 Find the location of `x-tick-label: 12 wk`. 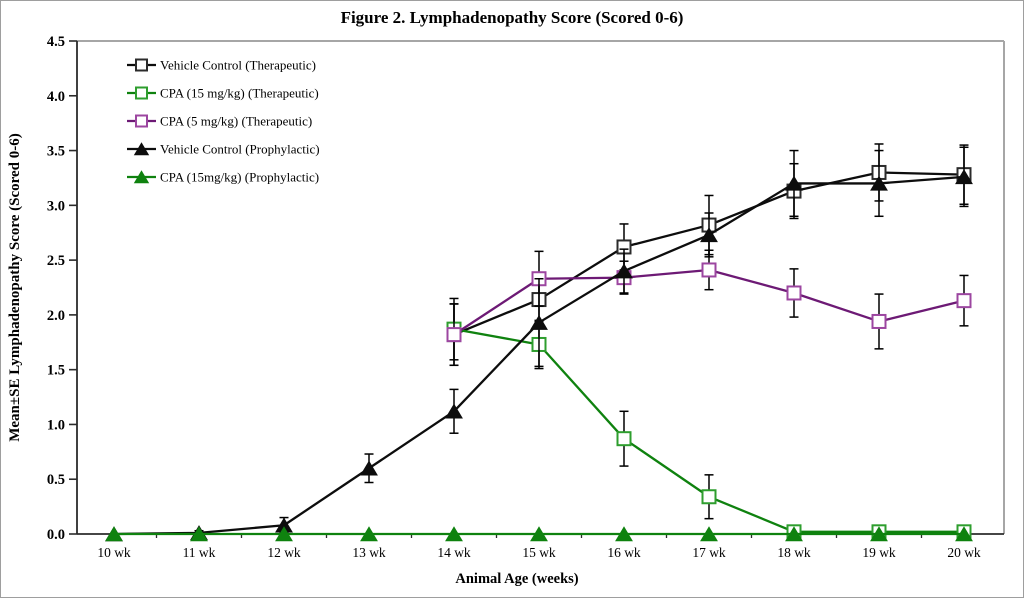

x-tick-label: 12 wk is located at coordinates (284, 552).